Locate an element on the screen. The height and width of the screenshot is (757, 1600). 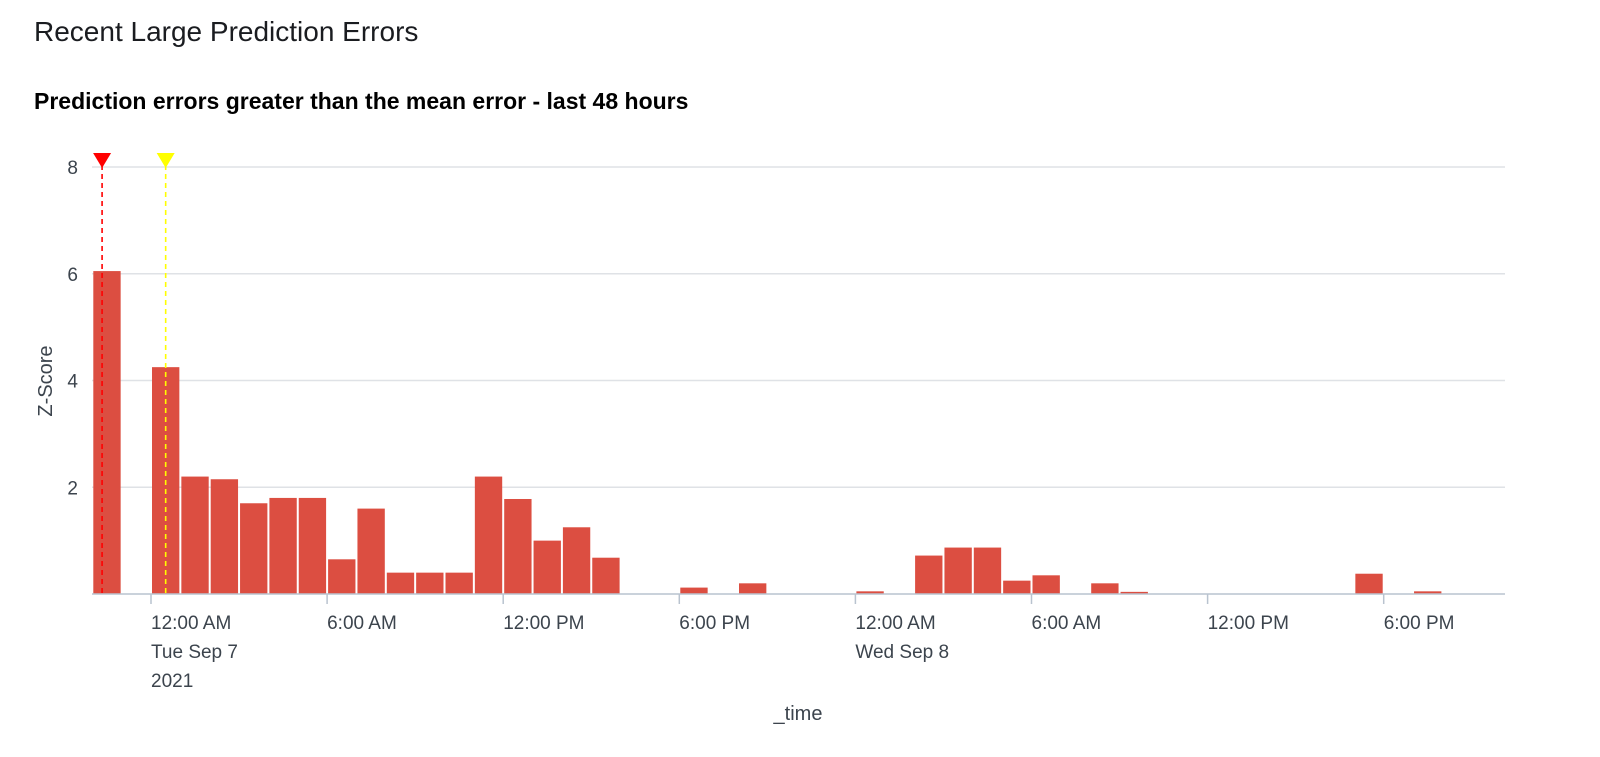
y-tick-label: 8 is located at coordinates (72, 168).